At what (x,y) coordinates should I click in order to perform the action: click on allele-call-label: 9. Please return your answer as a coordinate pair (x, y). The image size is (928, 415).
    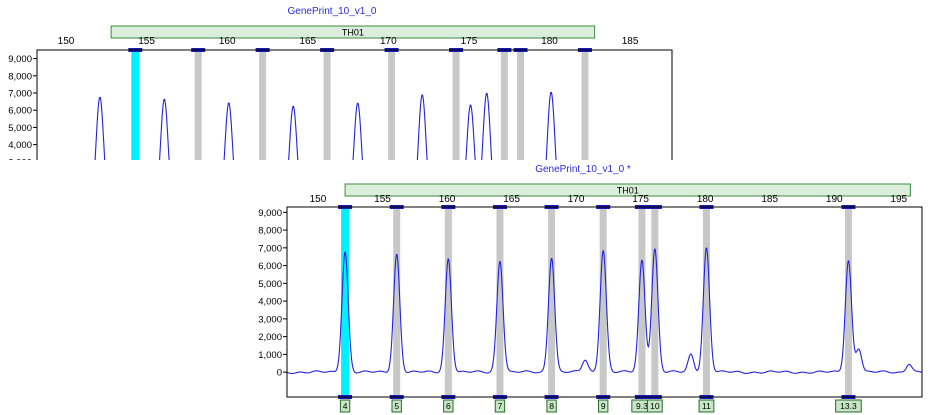
    Looking at the image, I should click on (603, 406).